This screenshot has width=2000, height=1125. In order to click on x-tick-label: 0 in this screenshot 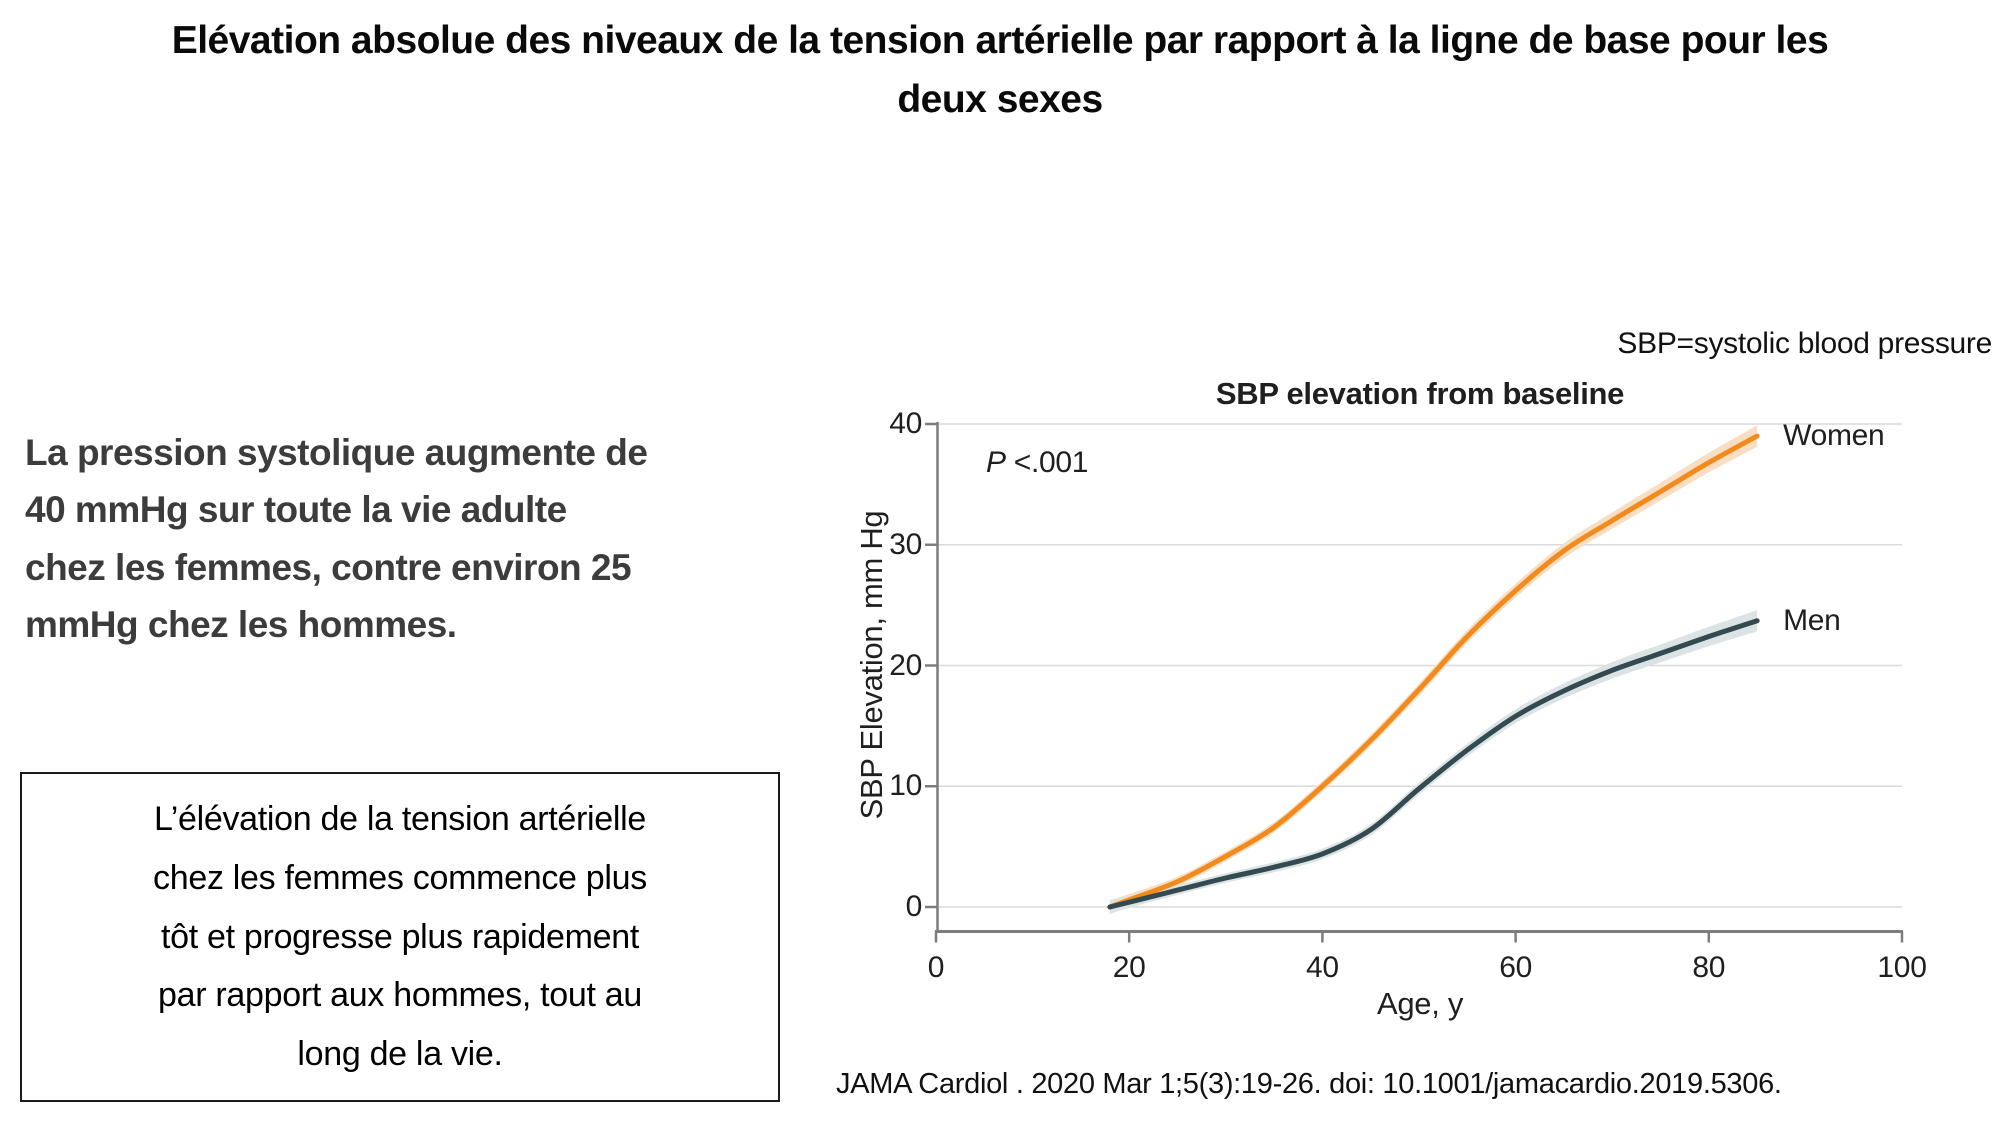, I will do `click(936, 967)`.